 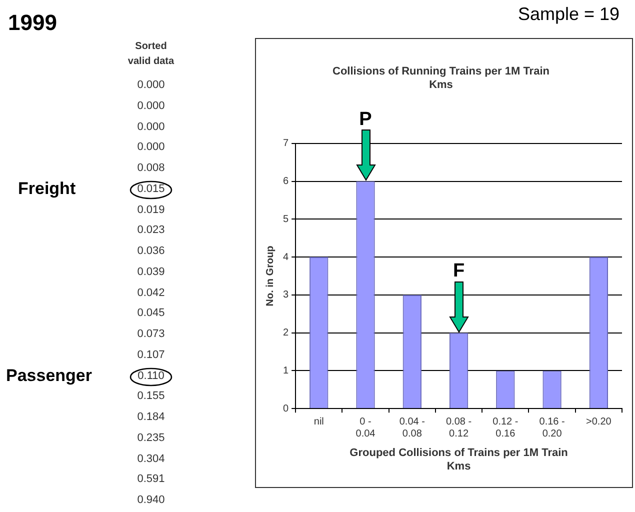 What do you see at coordinates (151, 313) in the screenshot?
I see `text: 0.045` at bounding box center [151, 313].